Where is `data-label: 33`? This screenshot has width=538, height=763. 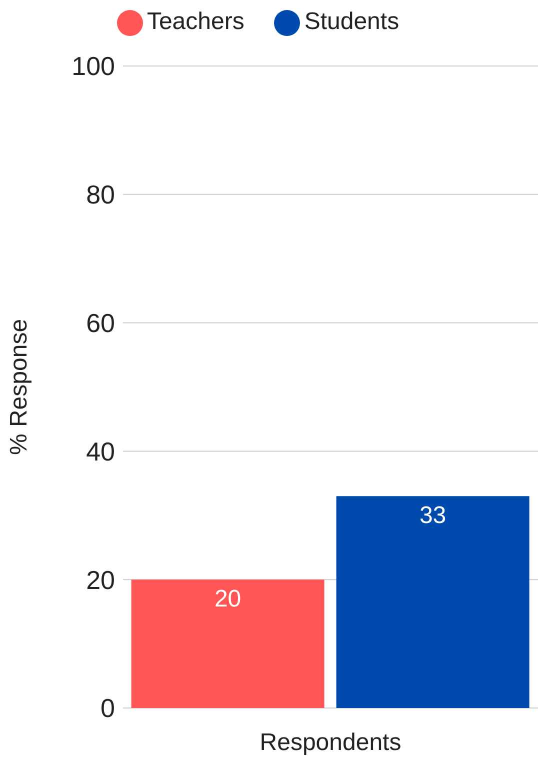 data-label: 33 is located at coordinates (432, 516).